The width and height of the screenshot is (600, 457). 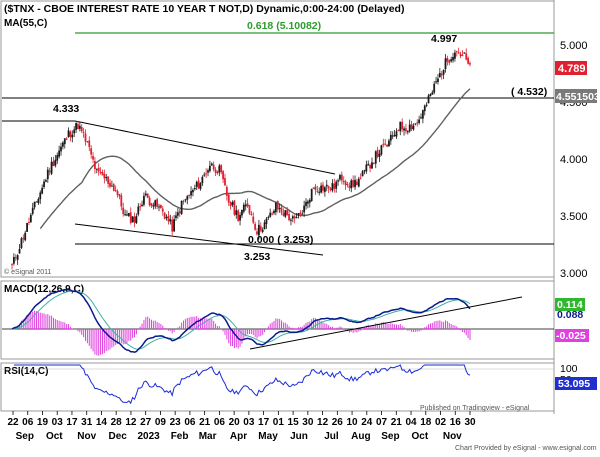 What do you see at coordinates (574, 217) in the screenshot?
I see `y-tick-35: 3.500` at bounding box center [574, 217].